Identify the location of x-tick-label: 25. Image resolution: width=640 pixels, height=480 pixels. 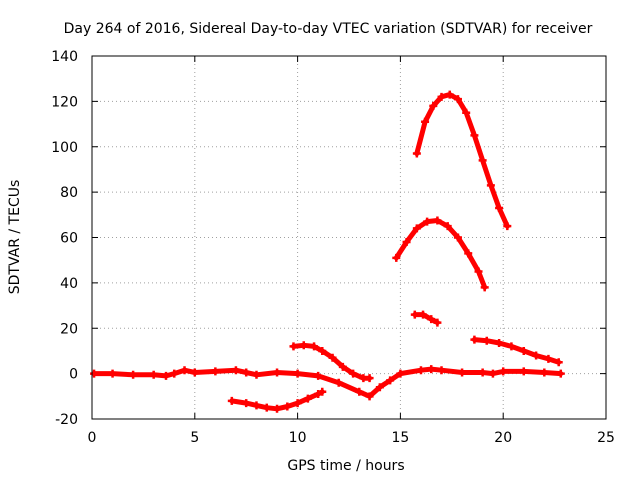
(606, 438).